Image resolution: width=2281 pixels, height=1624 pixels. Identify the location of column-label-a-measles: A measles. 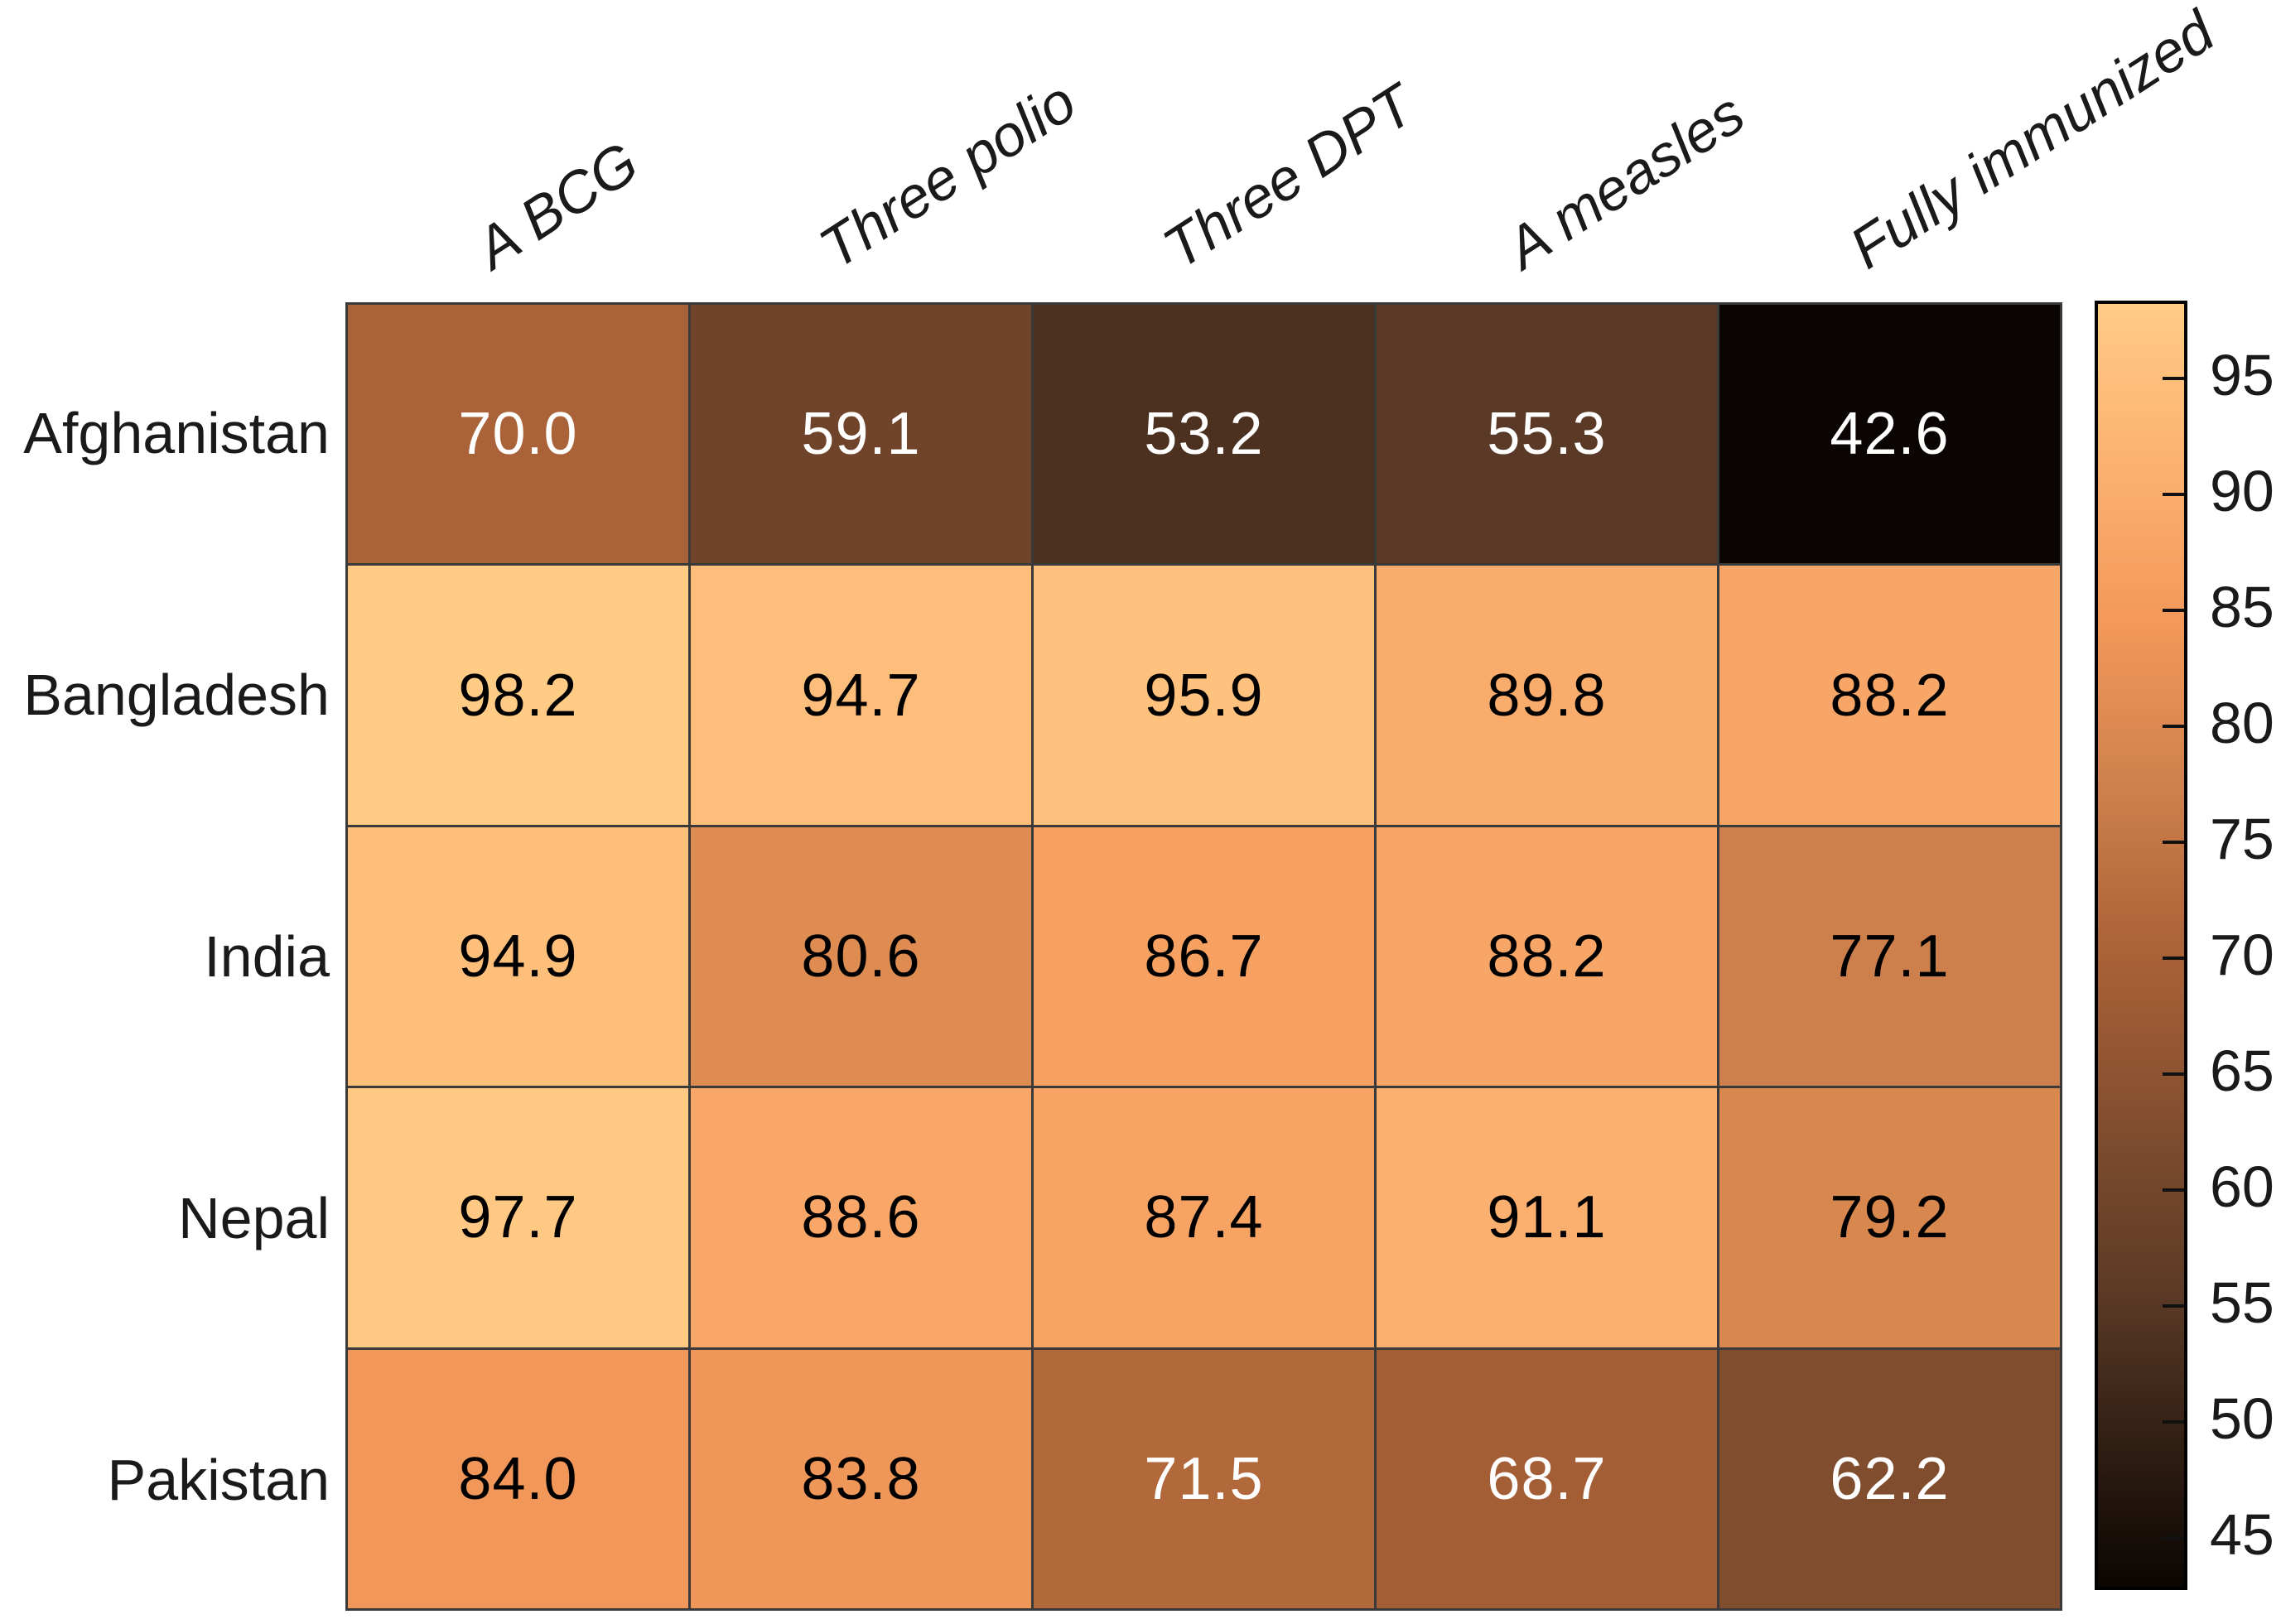
(1625, 181).